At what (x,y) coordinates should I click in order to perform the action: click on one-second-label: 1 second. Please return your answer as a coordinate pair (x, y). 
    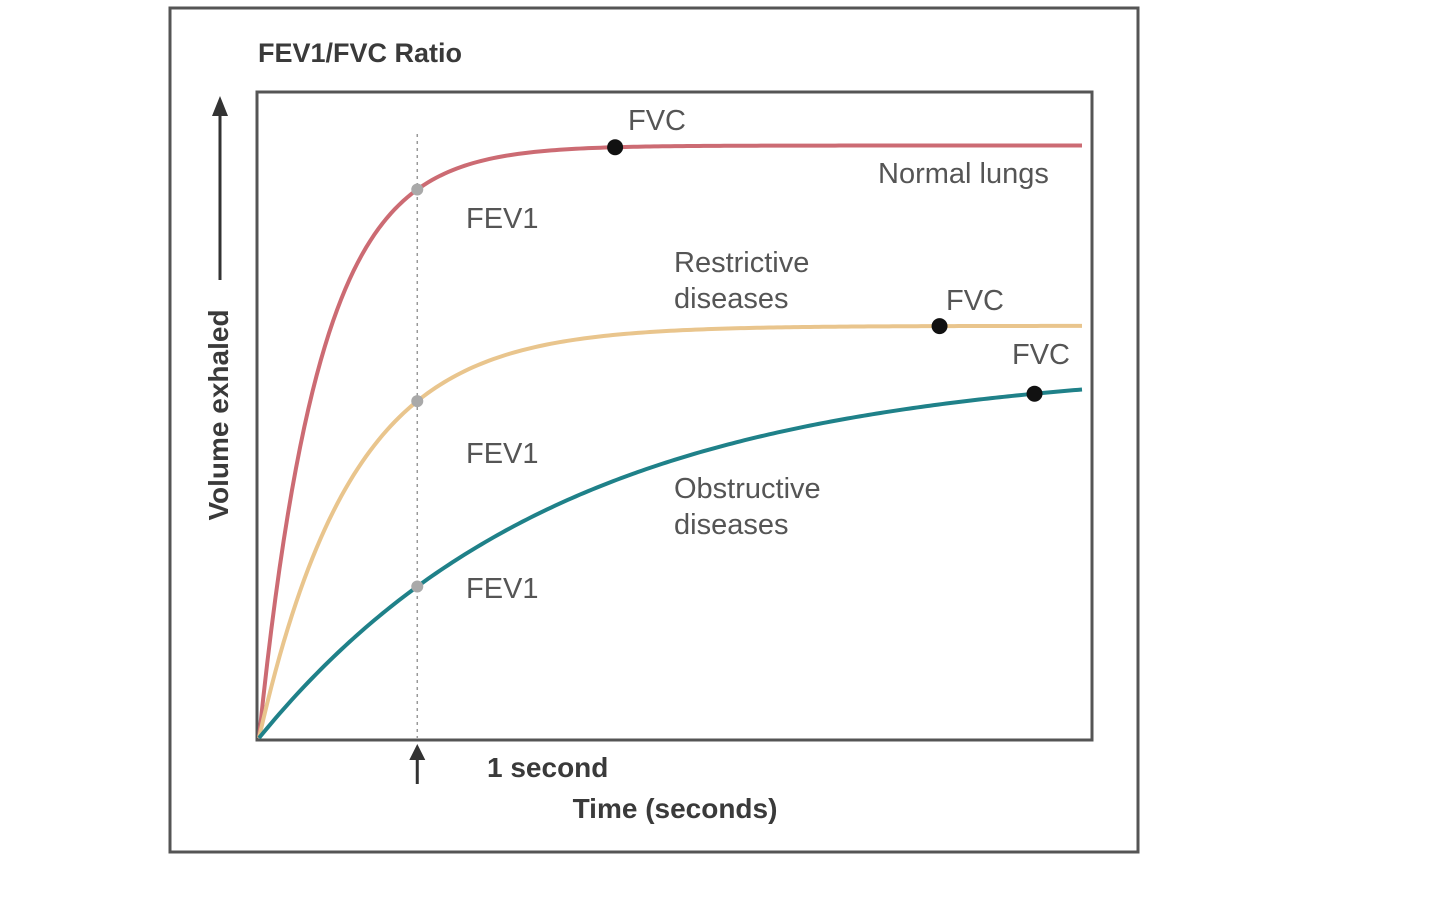
    Looking at the image, I should click on (547, 767).